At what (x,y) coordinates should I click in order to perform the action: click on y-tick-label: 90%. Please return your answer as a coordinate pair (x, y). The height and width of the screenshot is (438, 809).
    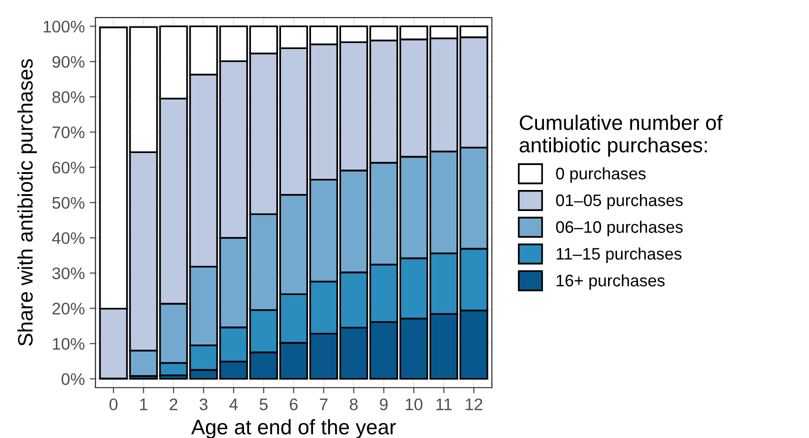
    Looking at the image, I should click on (68, 62).